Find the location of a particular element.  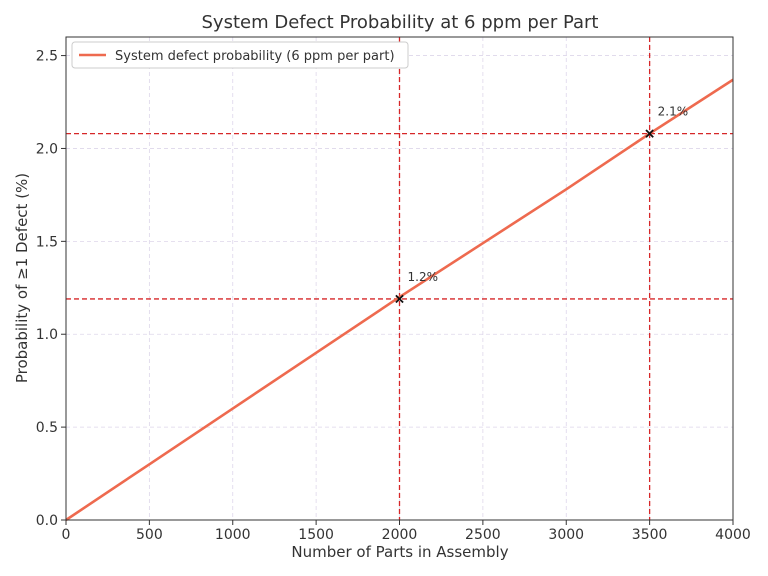

x-tick-label: 4000 is located at coordinates (733, 535).